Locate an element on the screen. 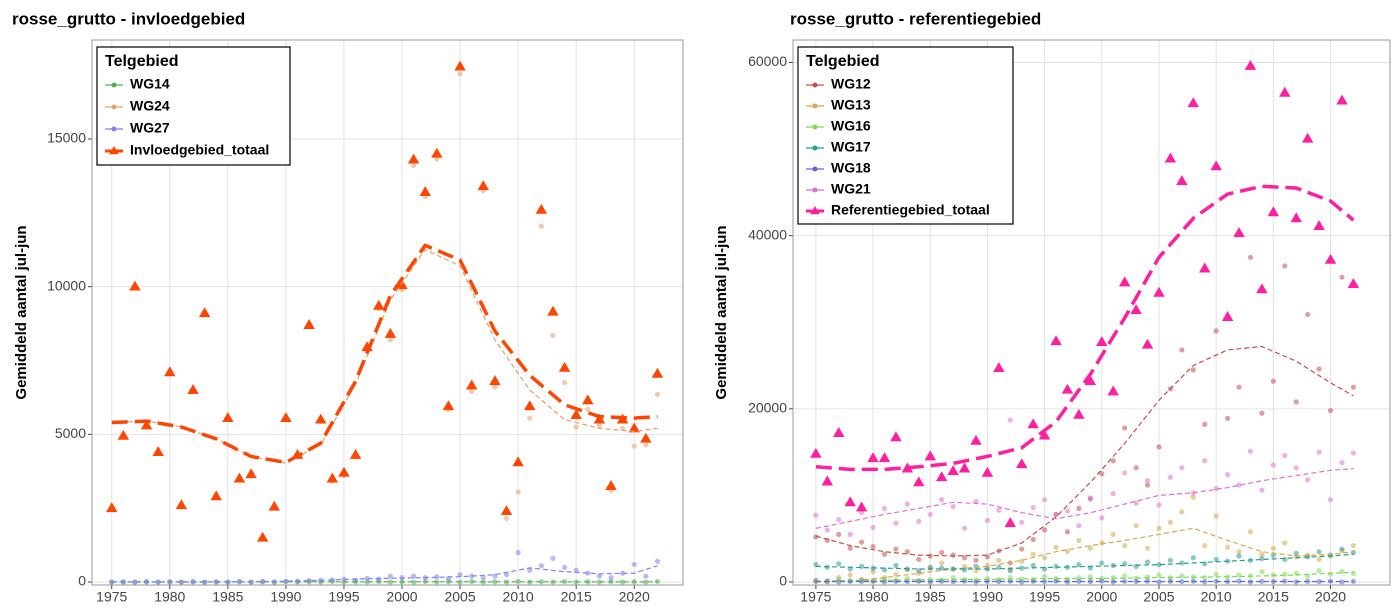  legend-label: WG21 is located at coordinates (851, 189).